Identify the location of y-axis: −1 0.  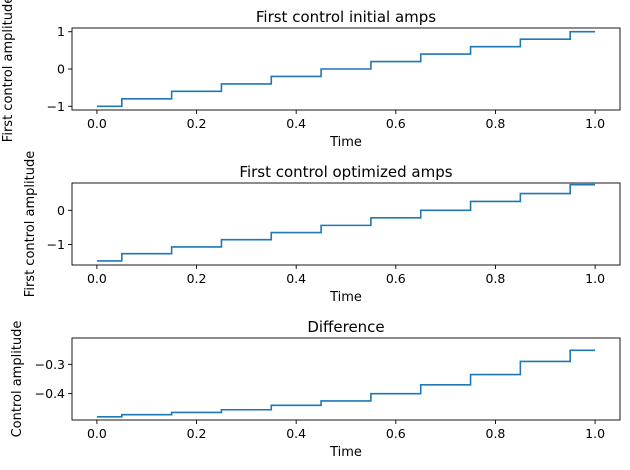
(59, 227).